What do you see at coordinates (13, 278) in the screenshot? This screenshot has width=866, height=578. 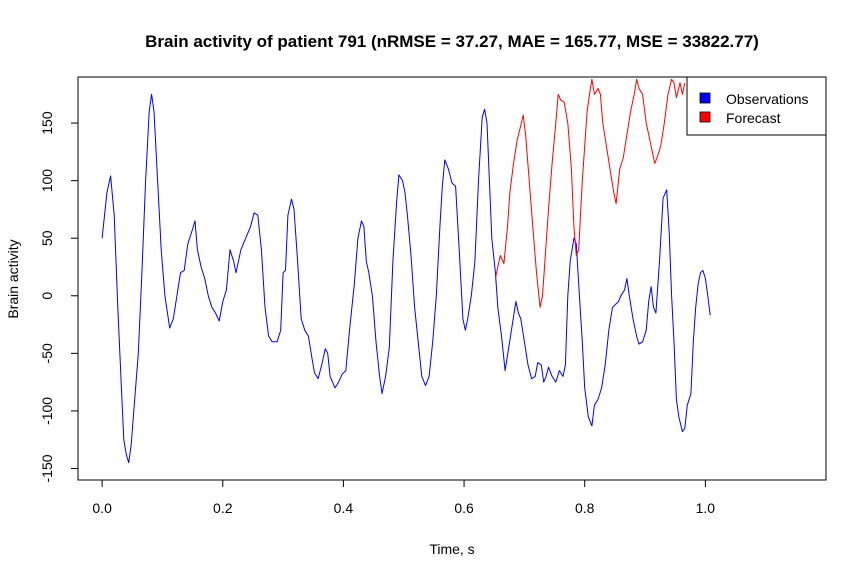 I see `y-axis-label: Brain activity` at bounding box center [13, 278].